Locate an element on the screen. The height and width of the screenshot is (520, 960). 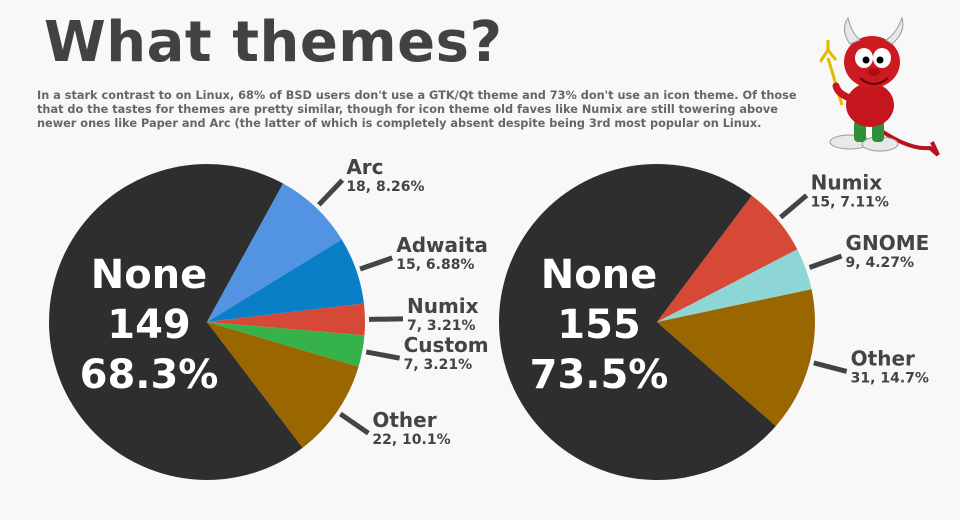
pie-slice-gnome is located at coordinates (734, 285).